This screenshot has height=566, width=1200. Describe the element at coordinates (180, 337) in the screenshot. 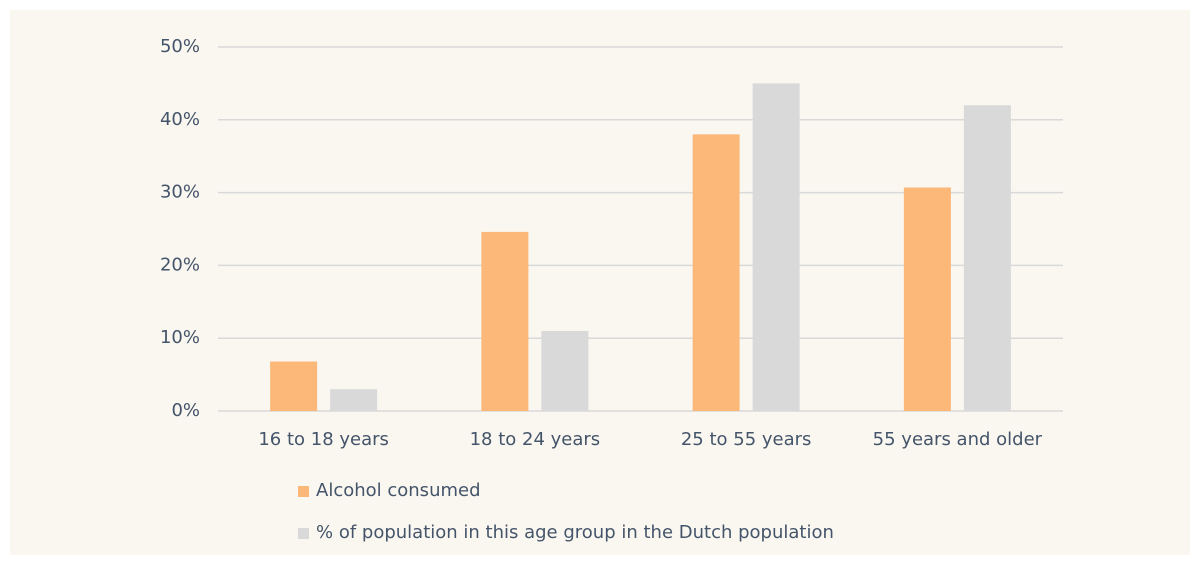

I see `y-tick-label: 10%` at that location.